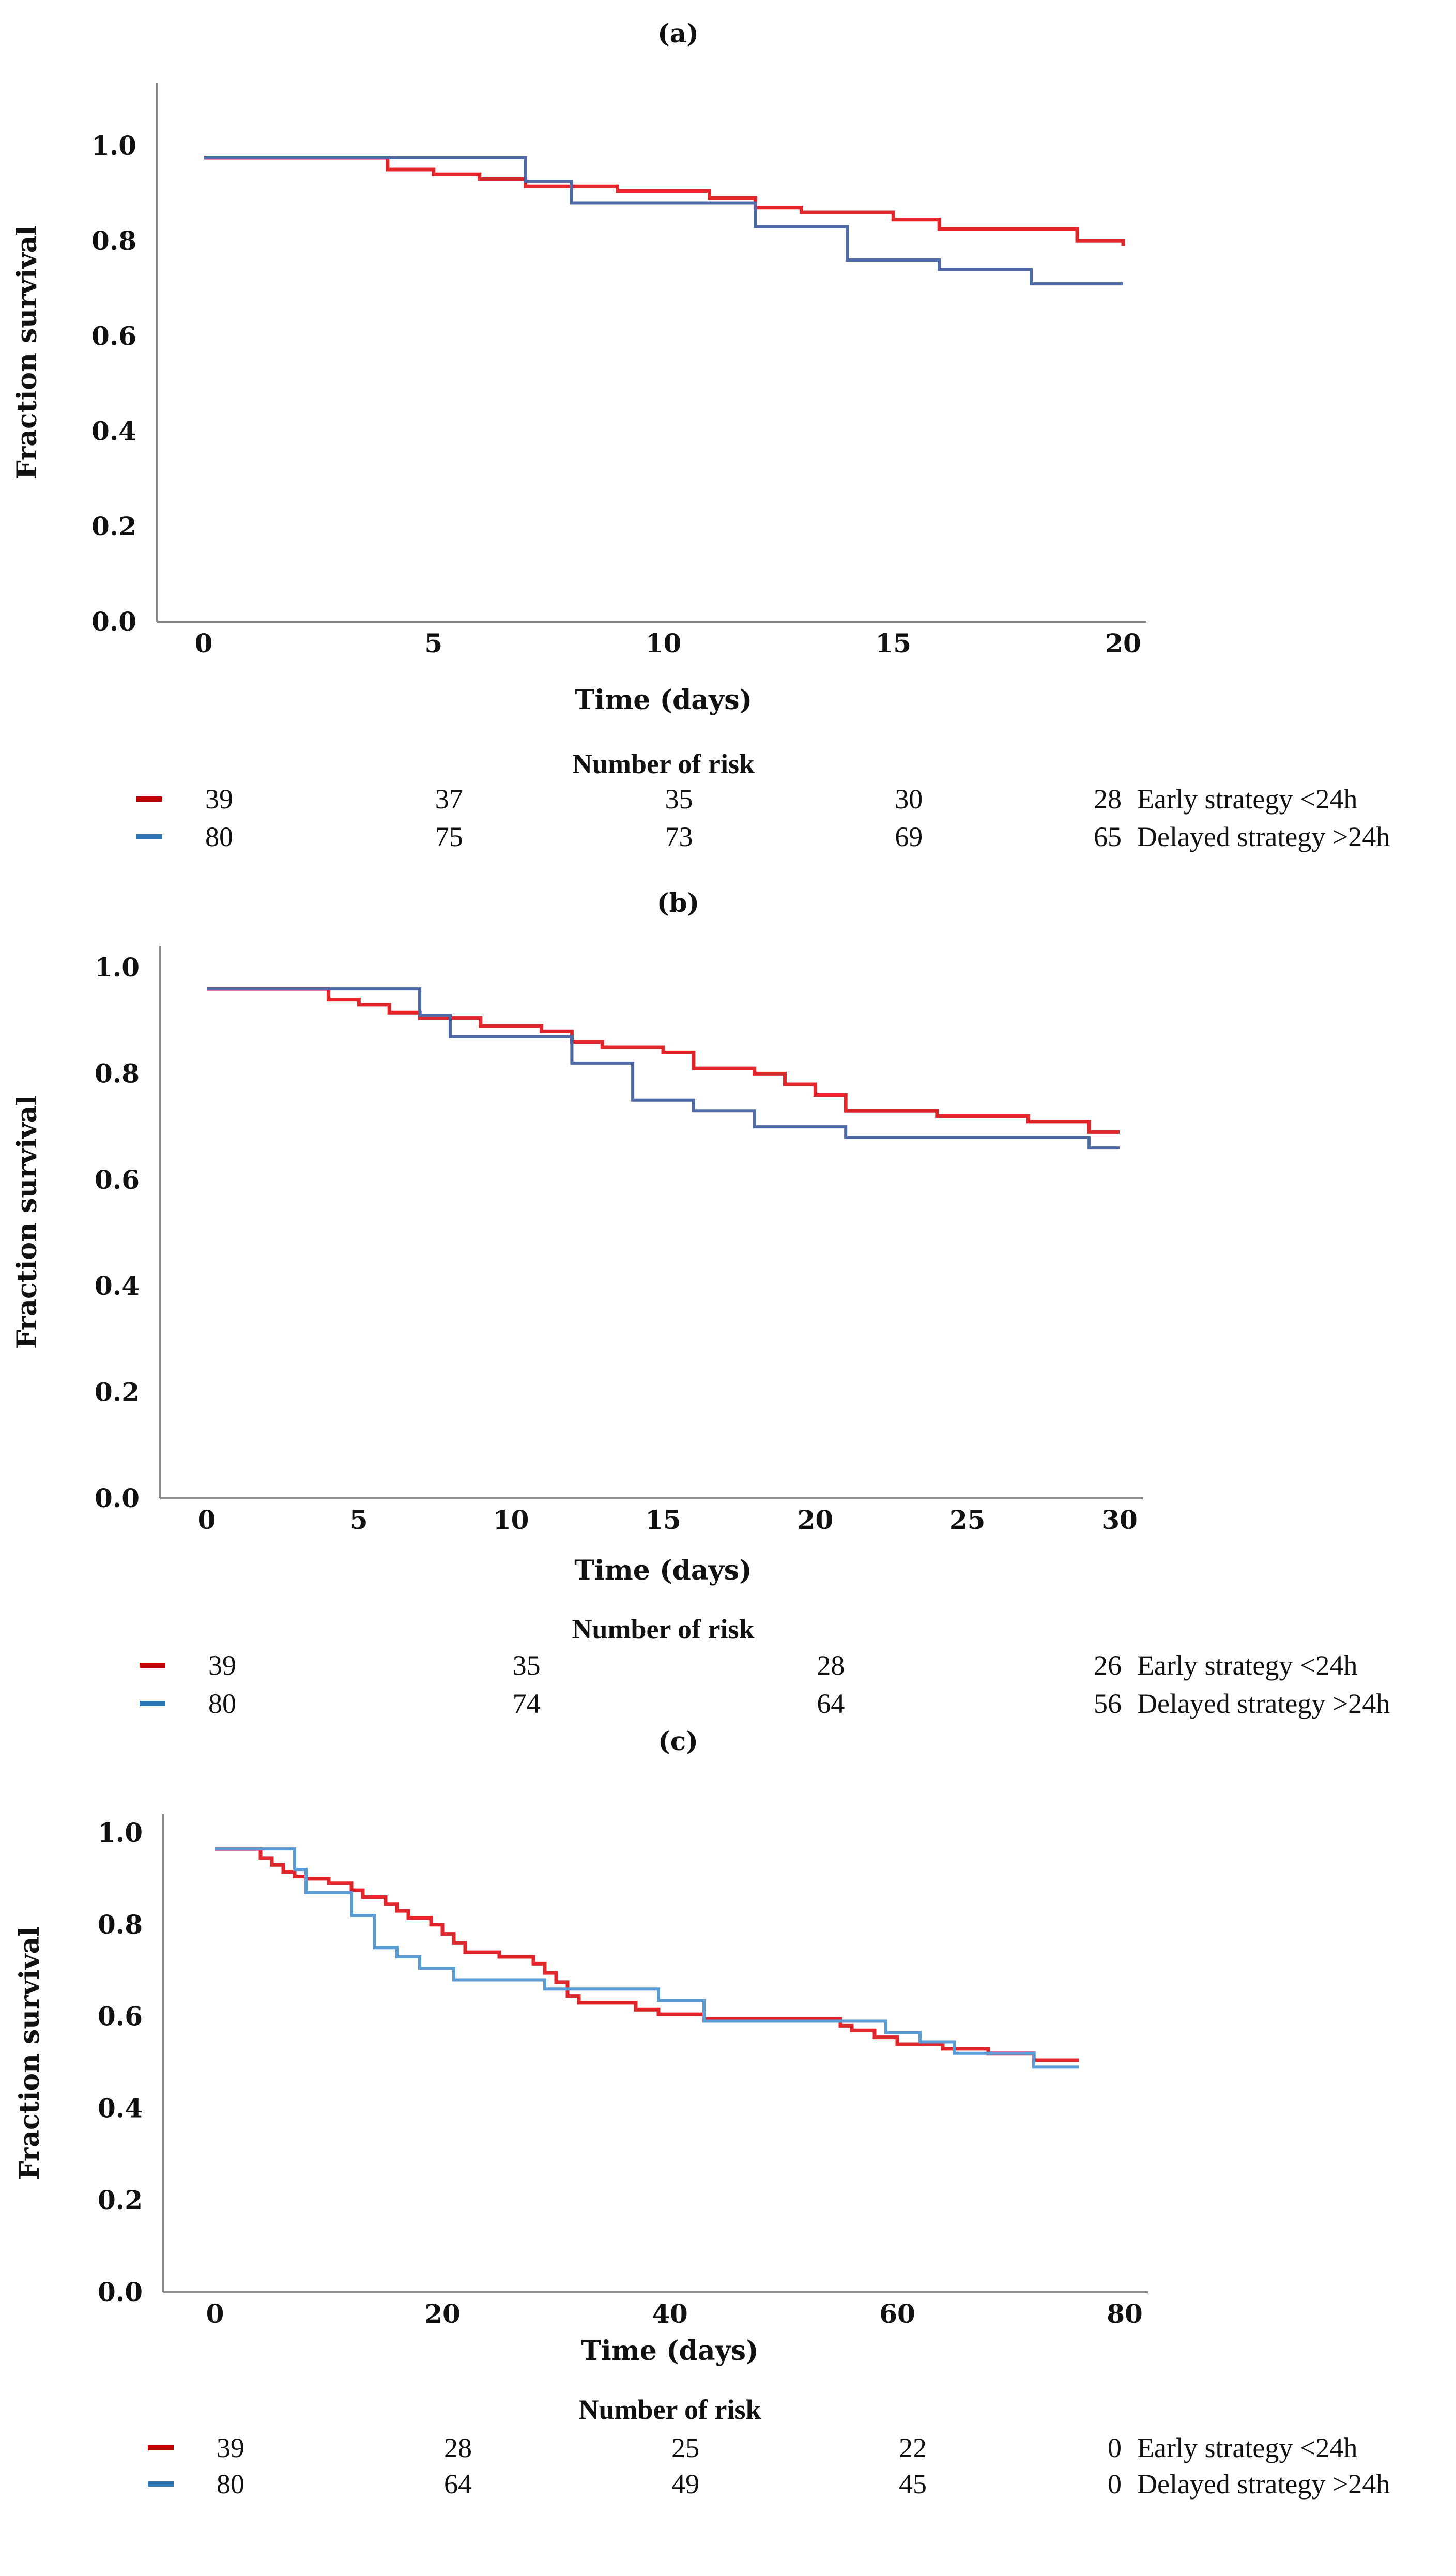 This screenshot has height=2576, width=1456. Describe the element at coordinates (527, 1704) in the screenshot. I see `risk-count: 74` at that location.